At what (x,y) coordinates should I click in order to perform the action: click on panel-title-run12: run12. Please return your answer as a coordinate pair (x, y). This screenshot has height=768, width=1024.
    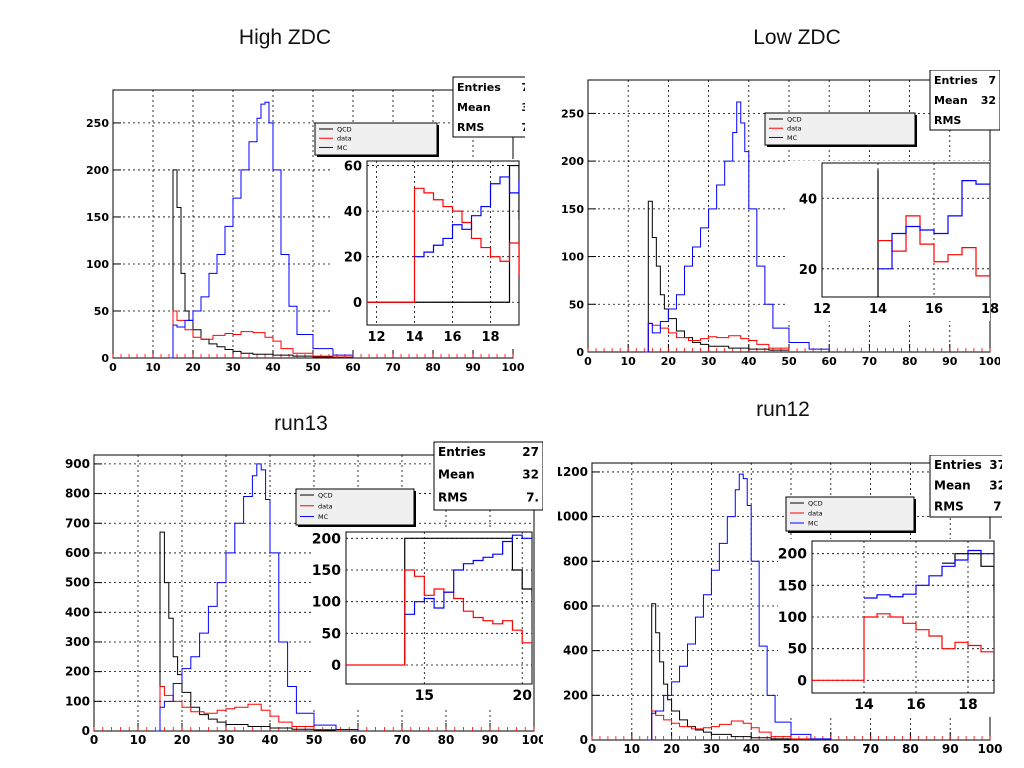
    Looking at the image, I should click on (783, 409).